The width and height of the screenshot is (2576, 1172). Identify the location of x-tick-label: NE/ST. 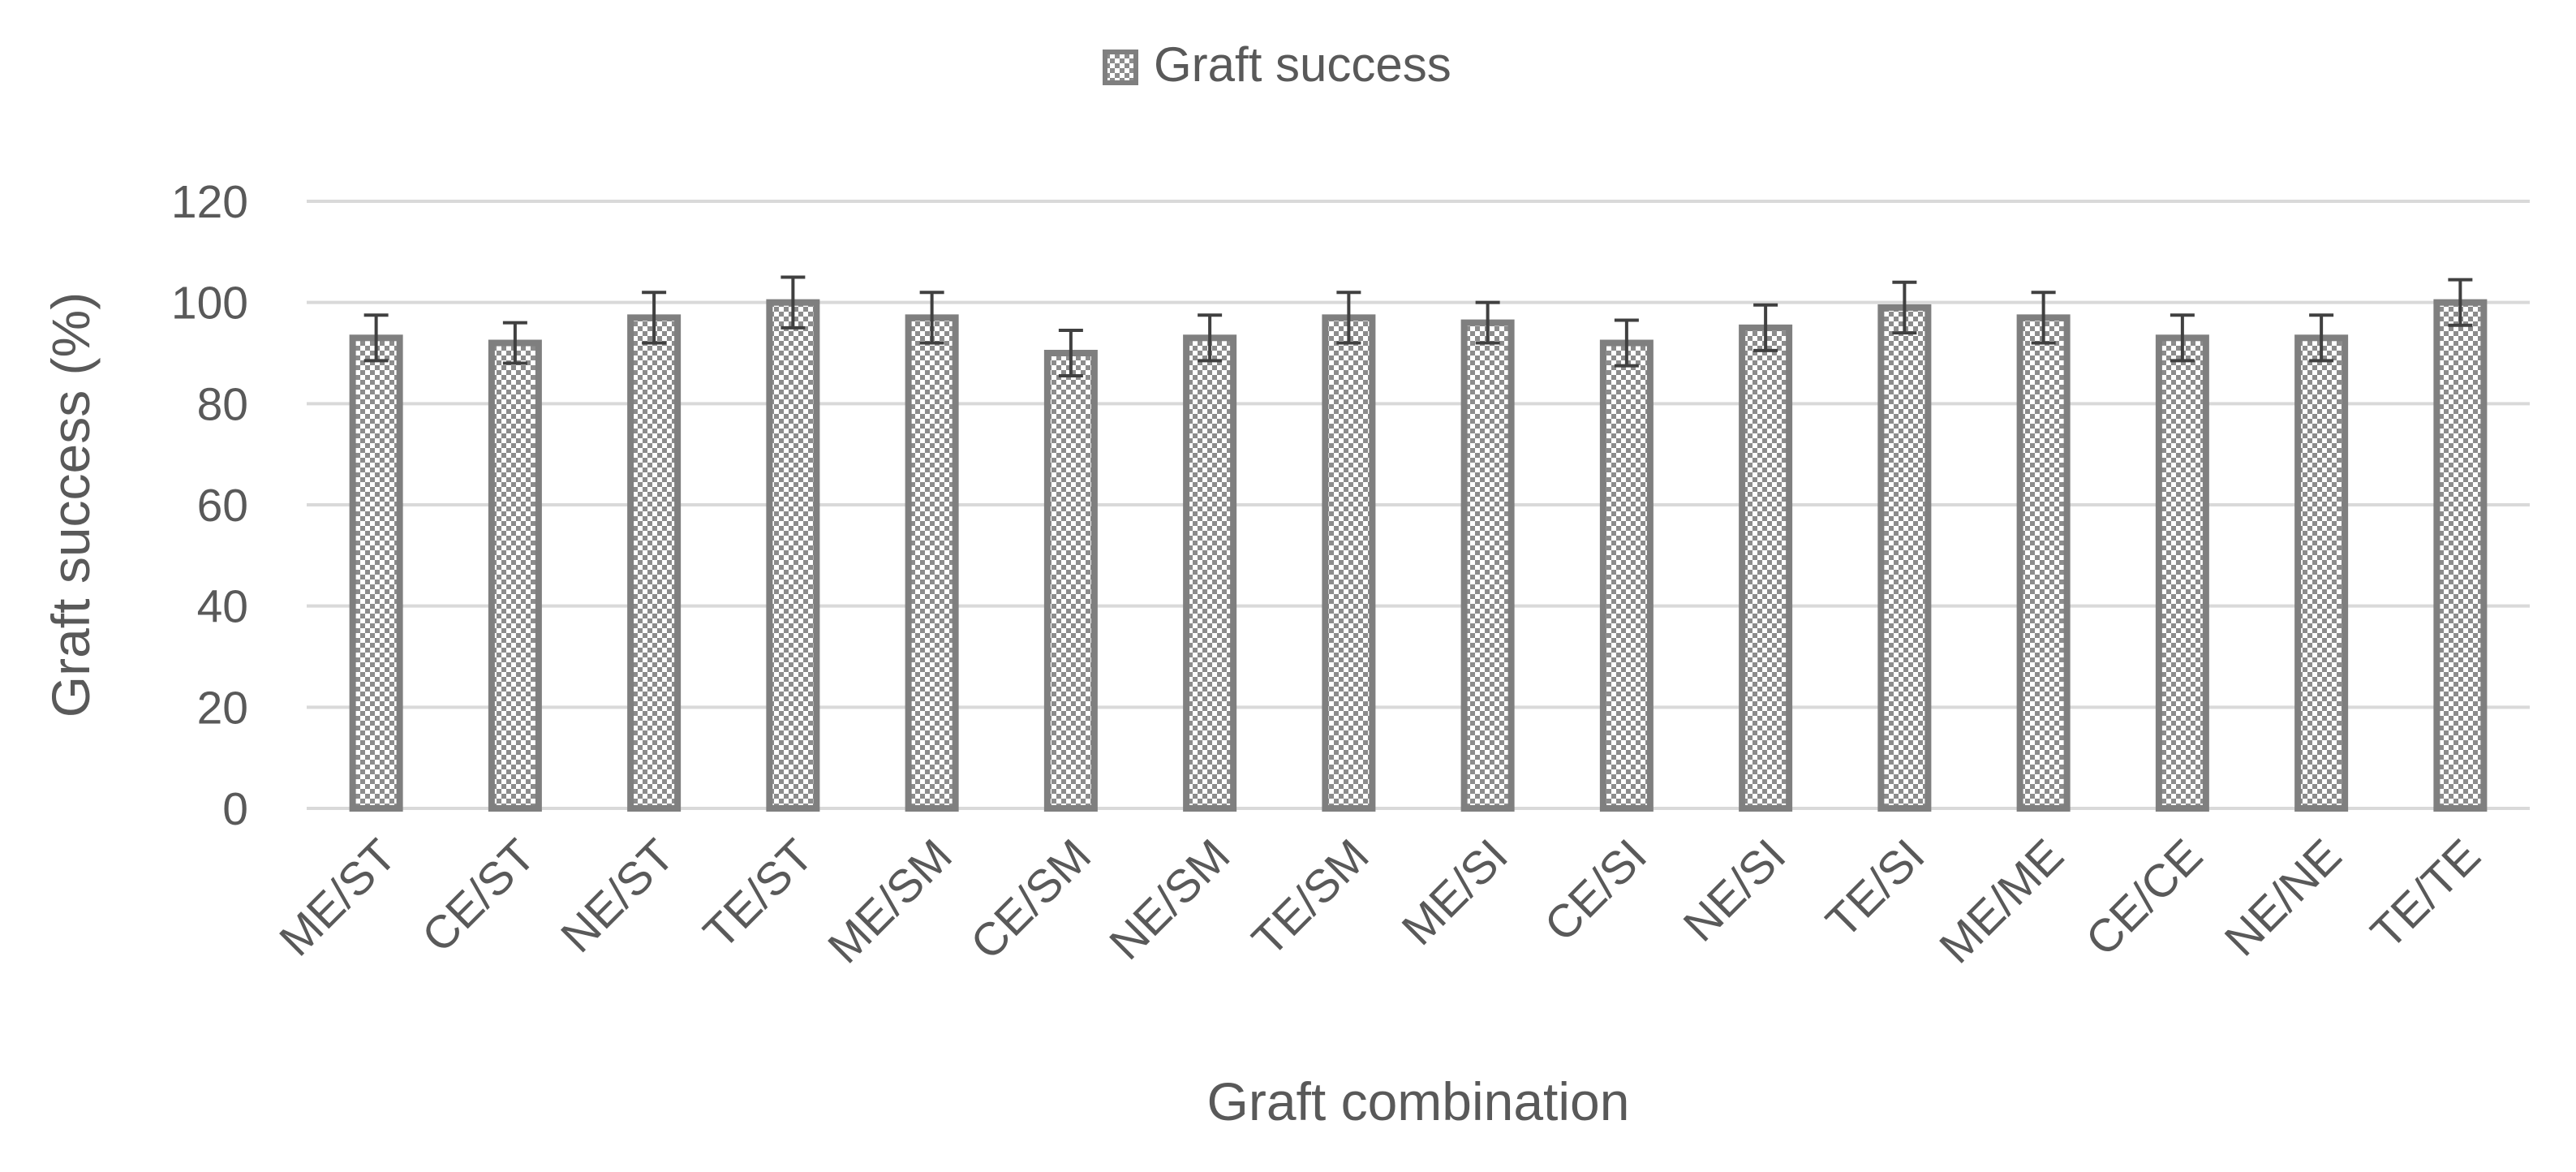
(617, 896).